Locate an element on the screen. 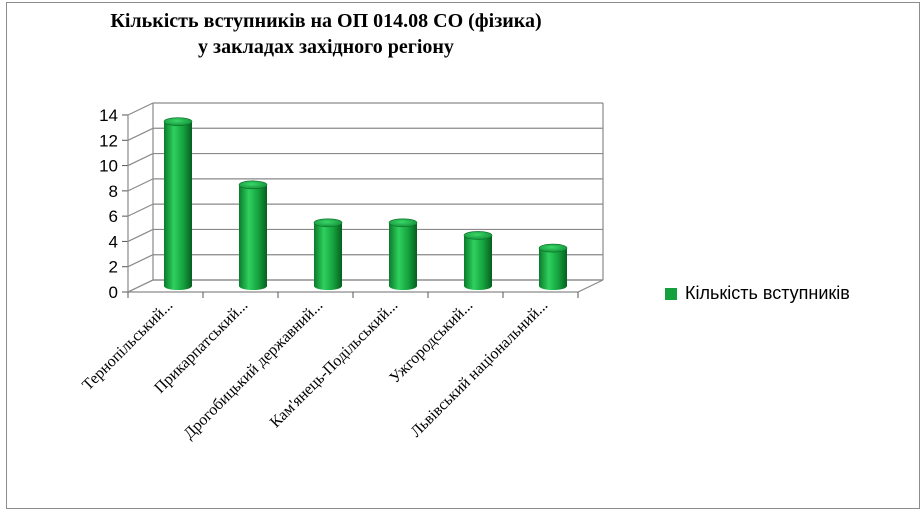 Image resolution: width=924 pixels, height=513 pixels. legend: Кількість вступників is located at coordinates (757, 293).